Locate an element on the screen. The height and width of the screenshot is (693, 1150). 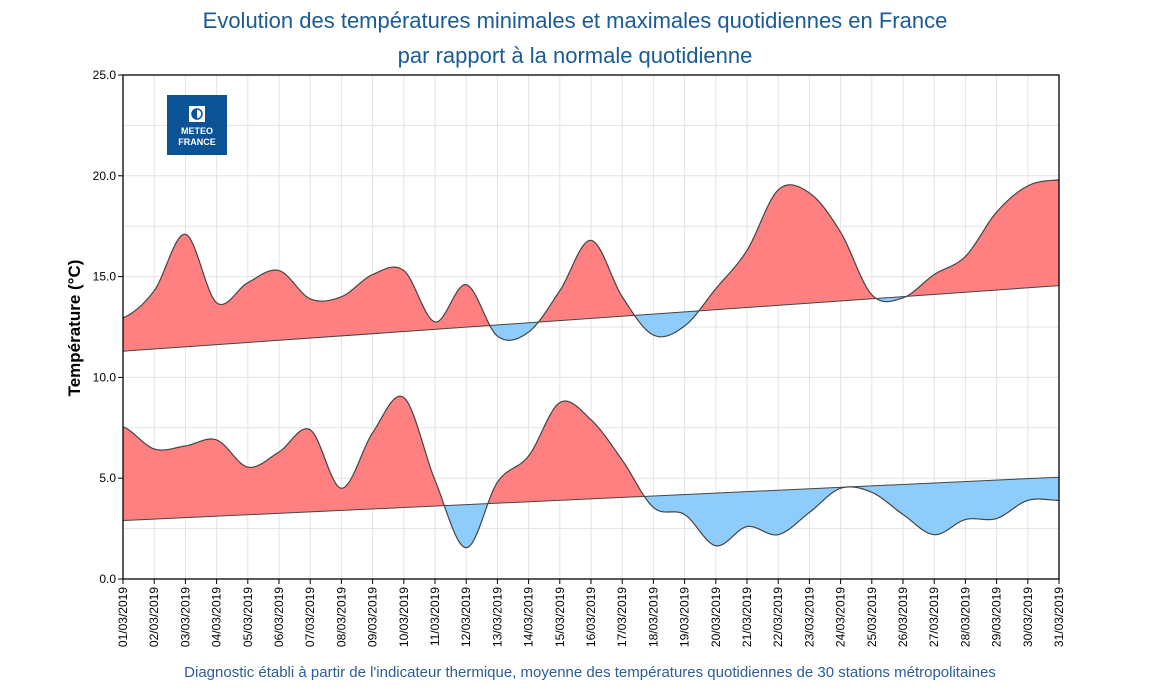
tmax-normal-line is located at coordinates (591, 318).